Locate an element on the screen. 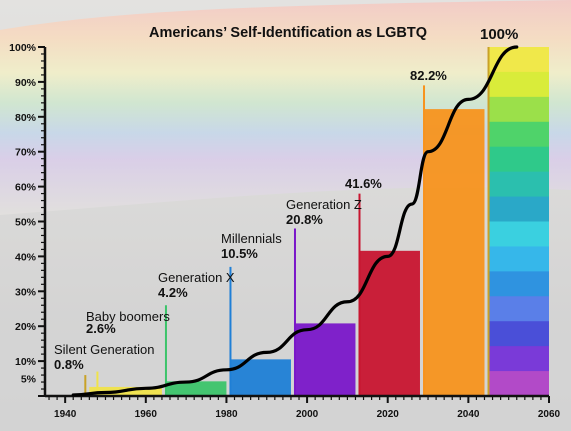 The width and height of the screenshot is (571, 431). x-tick-label: 1960 is located at coordinates (146, 414).